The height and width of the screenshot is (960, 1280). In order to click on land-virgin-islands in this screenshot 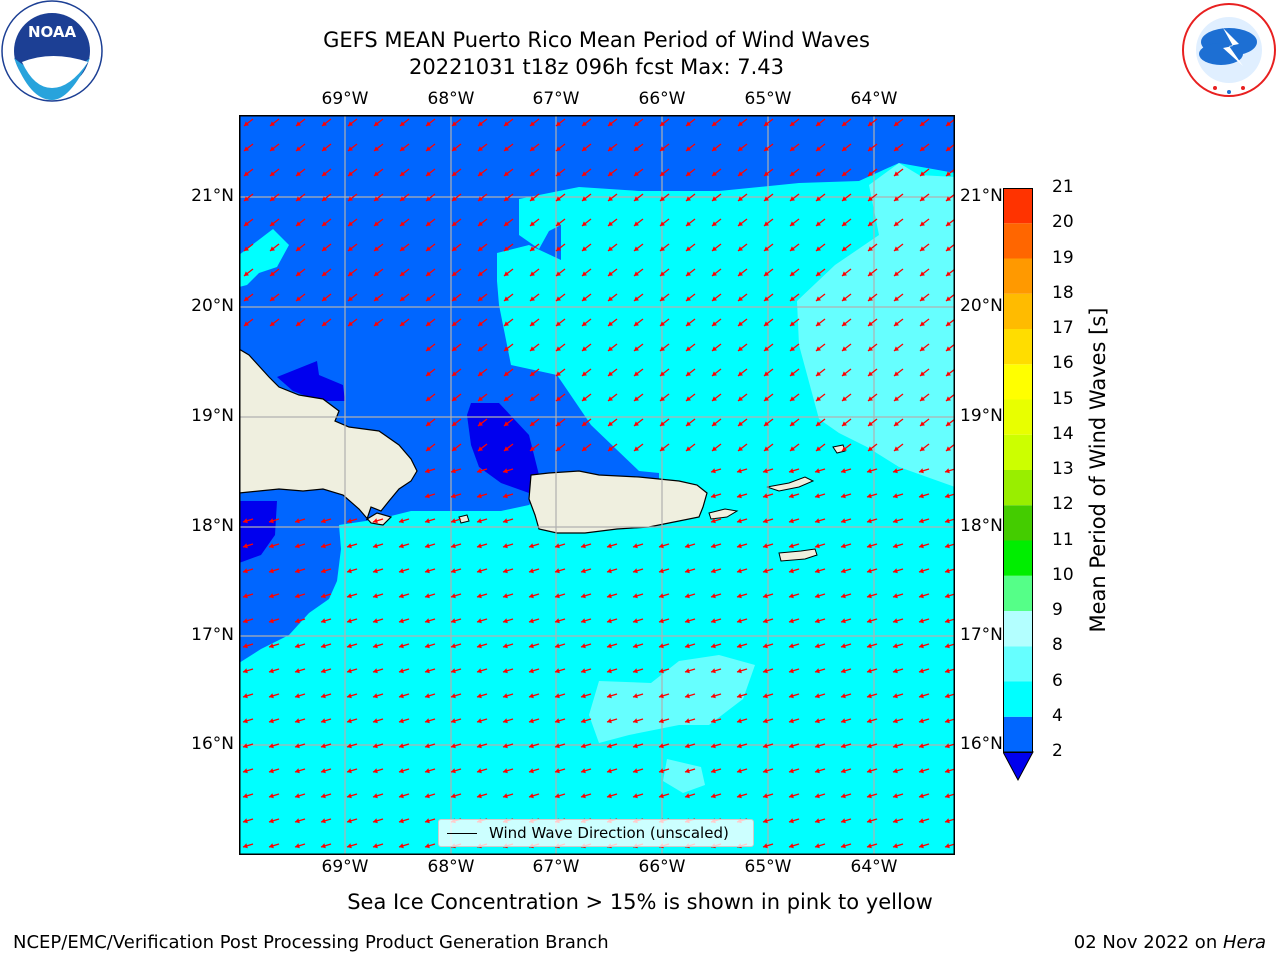, I will do `click(790, 484)`.